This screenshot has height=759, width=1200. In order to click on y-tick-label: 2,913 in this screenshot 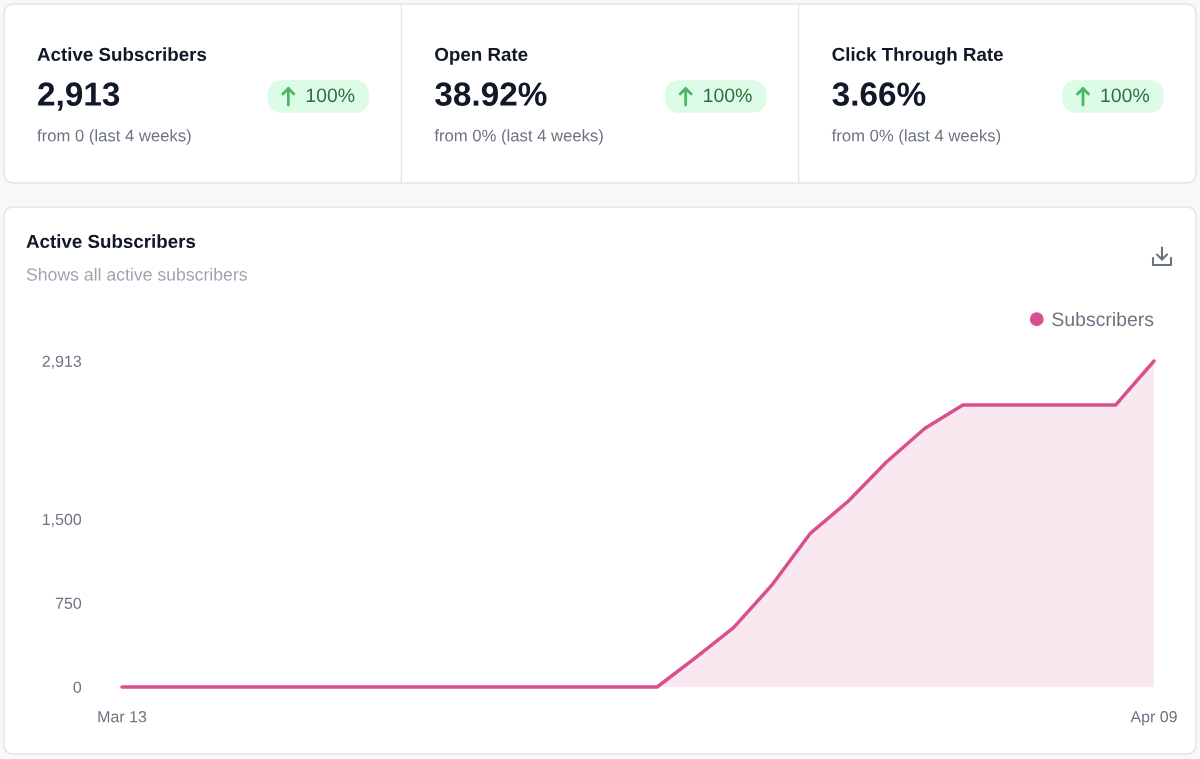, I will do `click(62, 362)`.